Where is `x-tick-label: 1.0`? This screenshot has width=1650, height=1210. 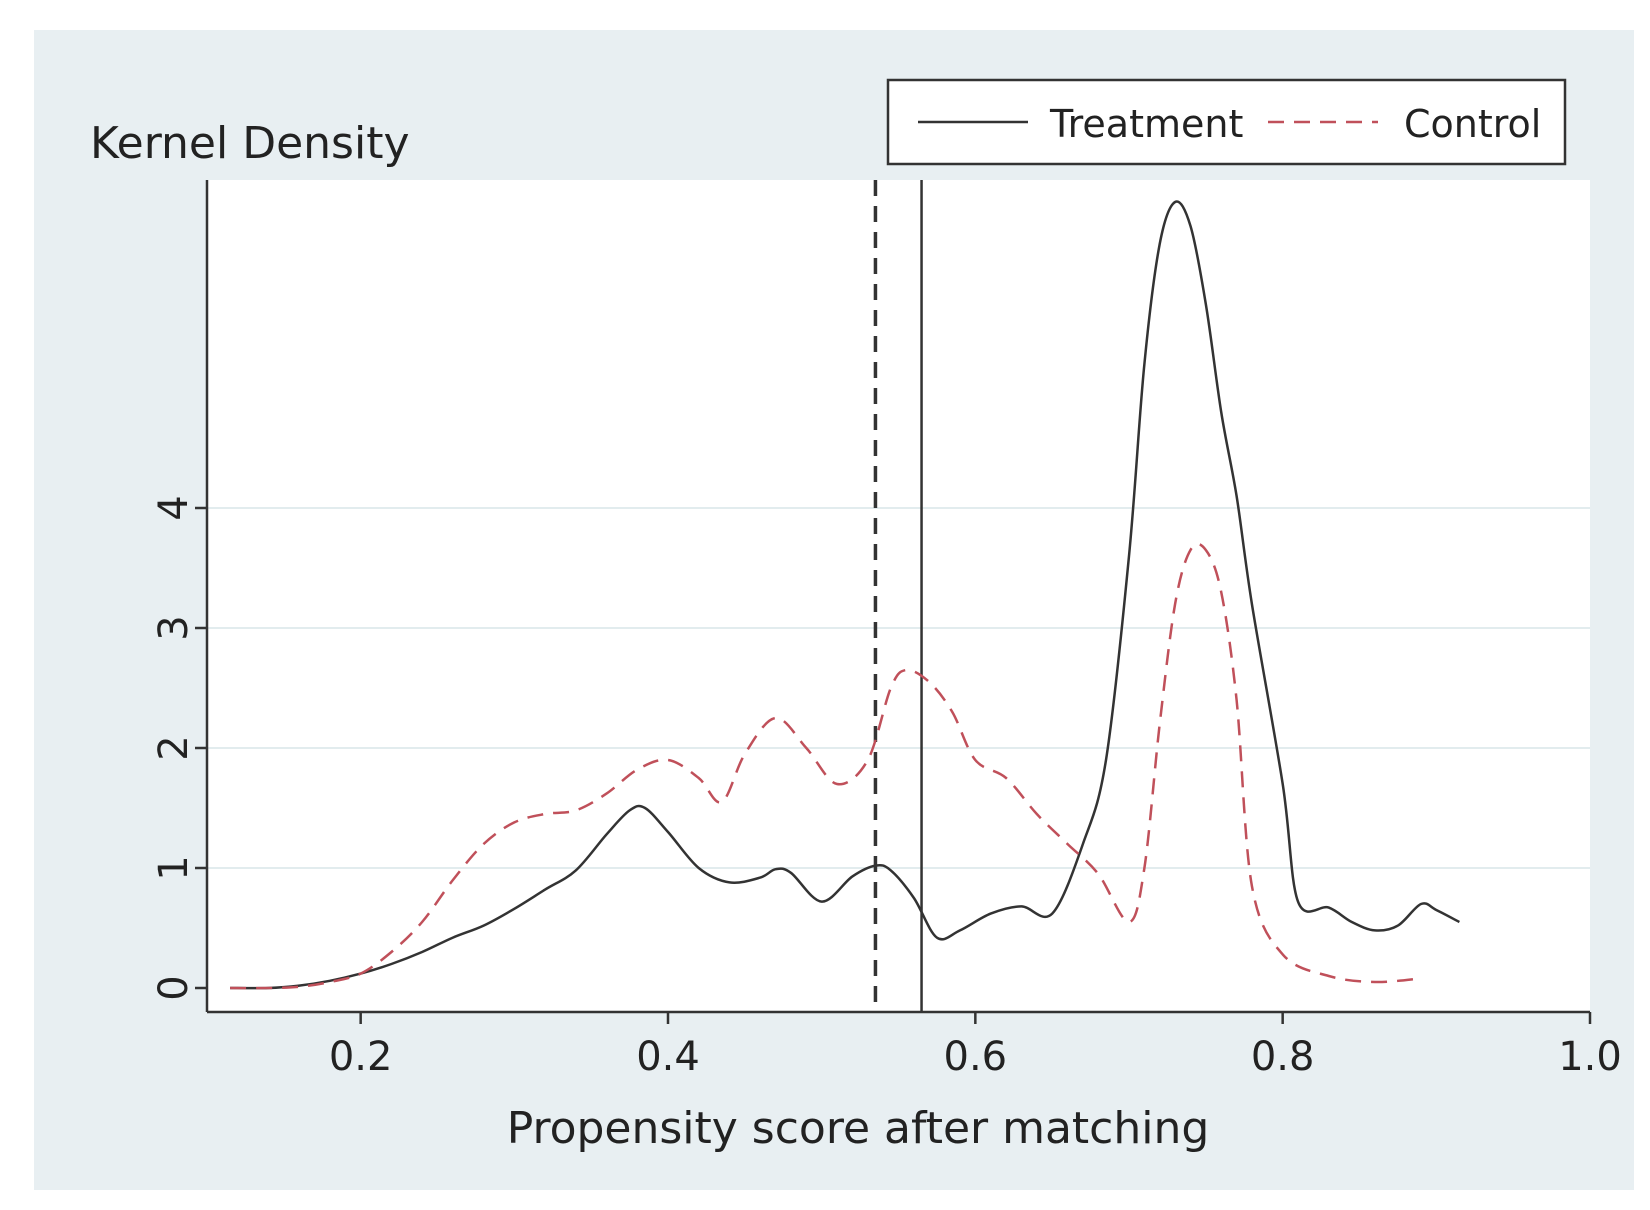 x-tick-label: 1.0 is located at coordinates (1590, 1057).